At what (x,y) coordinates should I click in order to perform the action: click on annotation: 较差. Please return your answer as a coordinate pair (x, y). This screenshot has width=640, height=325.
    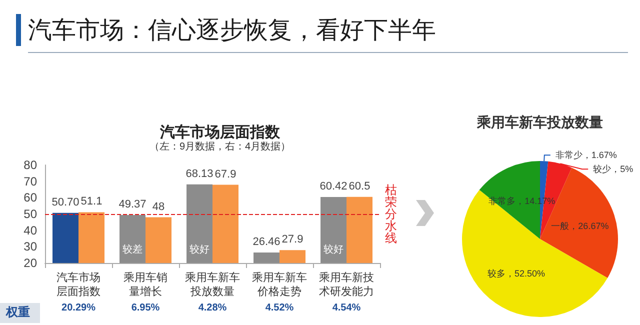
    Looking at the image, I should click on (132, 249).